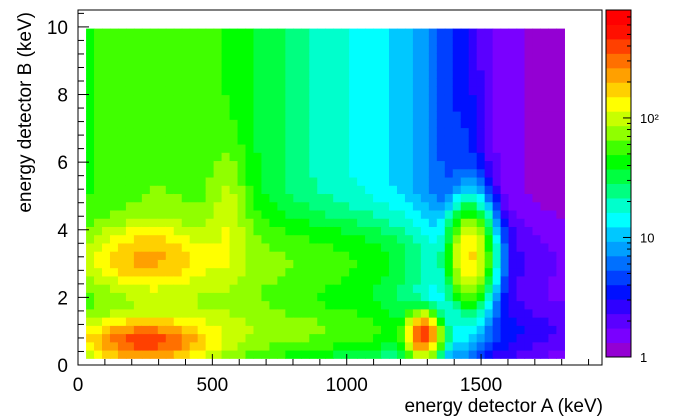 The image size is (675, 419). I want to click on x-axis-ticks: 0 500 1000 1500, so click(331, 375).